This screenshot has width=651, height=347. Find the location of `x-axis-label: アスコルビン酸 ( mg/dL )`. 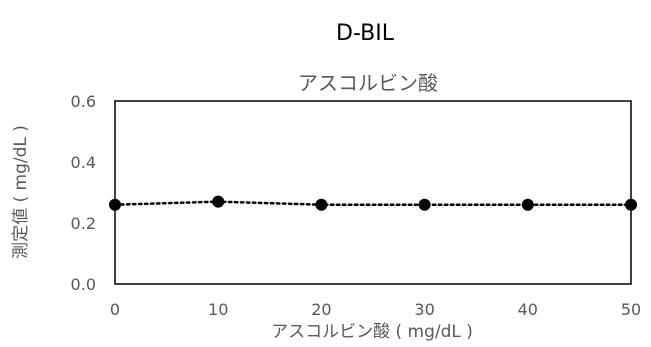

x-axis-label: アスコルビン酸 ( mg/dL ) is located at coordinates (372, 332).